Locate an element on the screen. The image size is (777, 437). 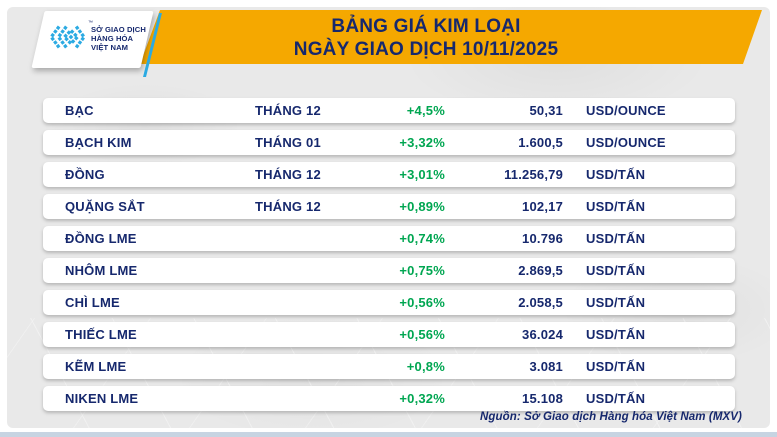
commodity-name: KẼM LME is located at coordinates (96, 366).